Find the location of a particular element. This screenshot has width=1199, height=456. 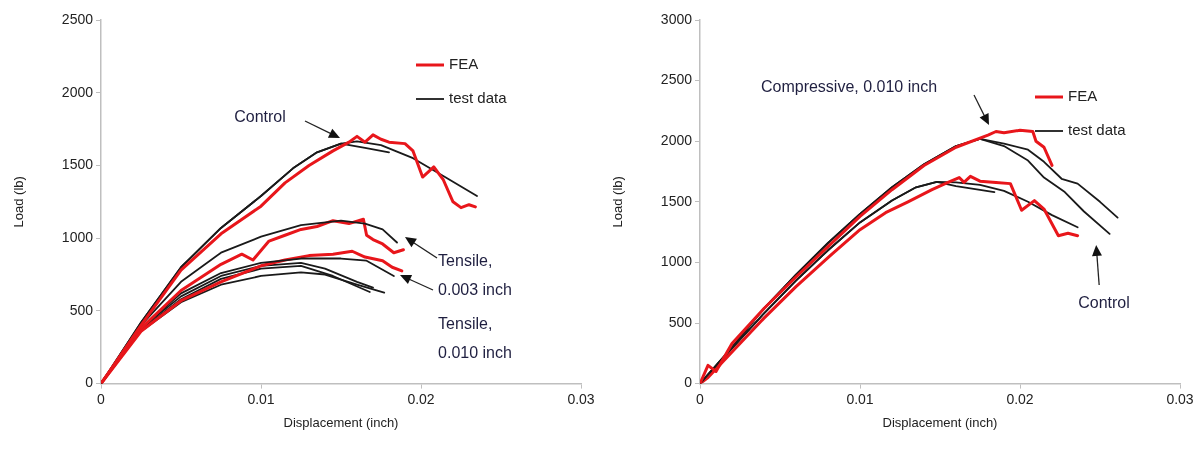

y-tick-label: 3000 is located at coordinates (676, 18).